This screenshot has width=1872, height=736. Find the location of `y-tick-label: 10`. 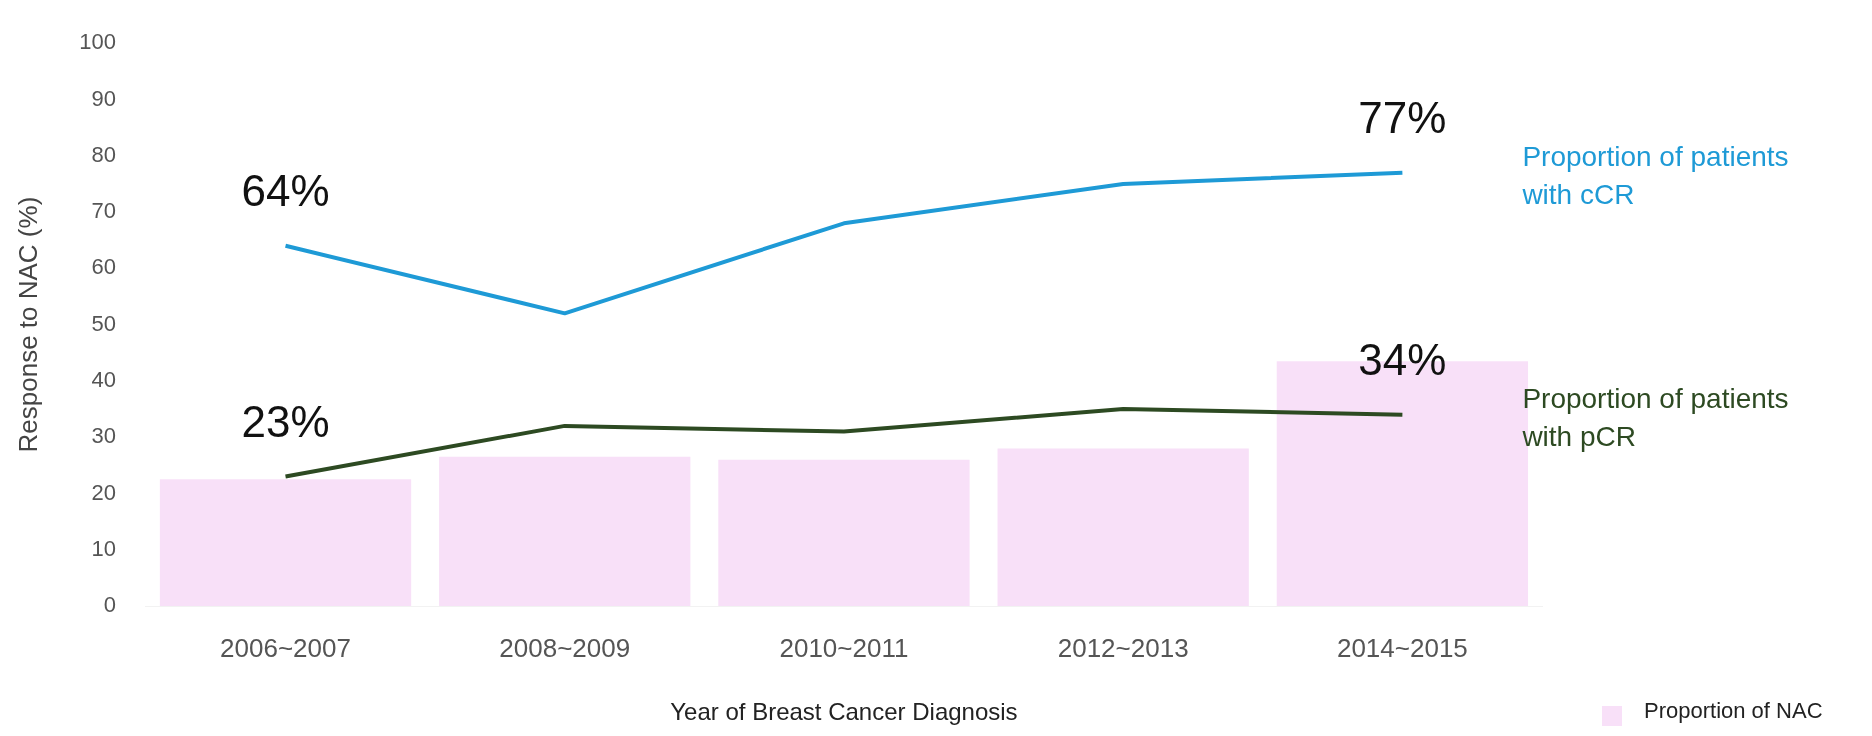

y-tick-label: 10 is located at coordinates (103, 548).